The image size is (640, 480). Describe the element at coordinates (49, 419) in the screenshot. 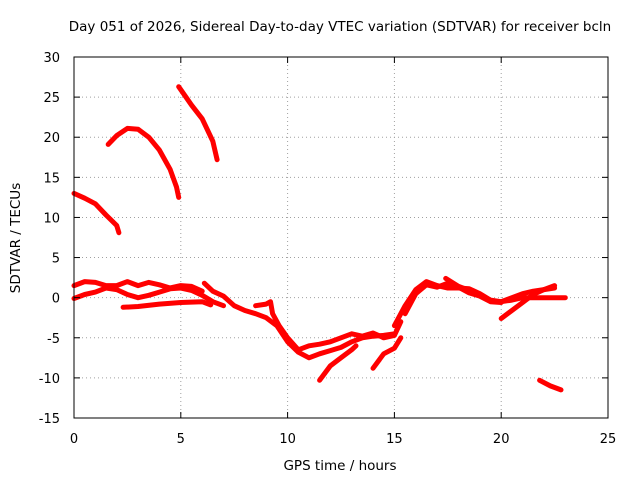

I see `y-tick-label: -15` at that location.